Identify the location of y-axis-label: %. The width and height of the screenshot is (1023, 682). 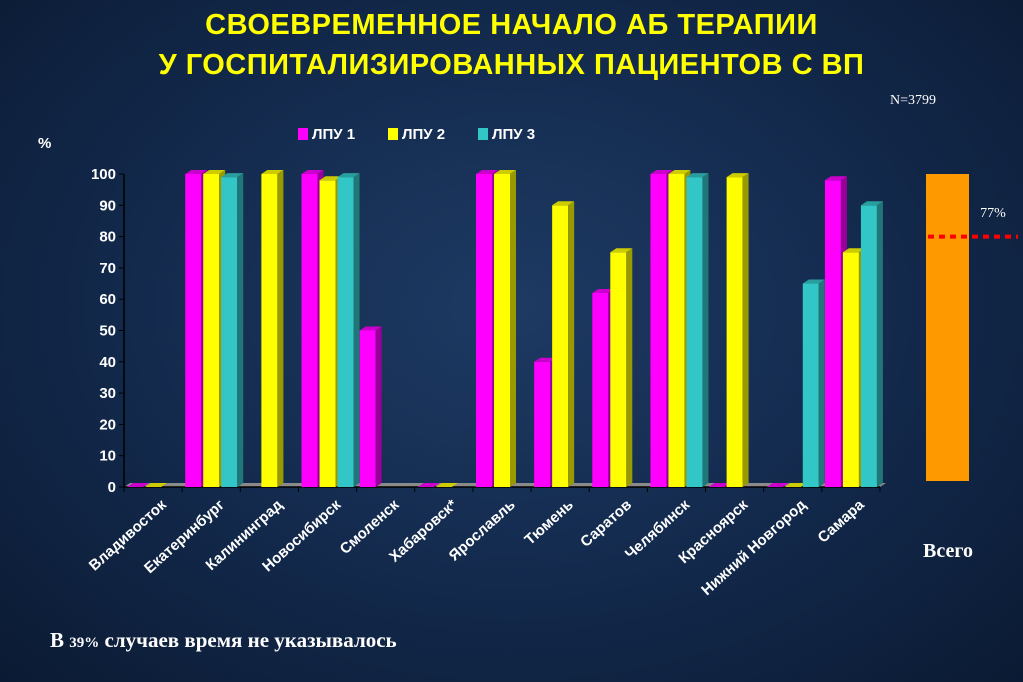
(44, 143).